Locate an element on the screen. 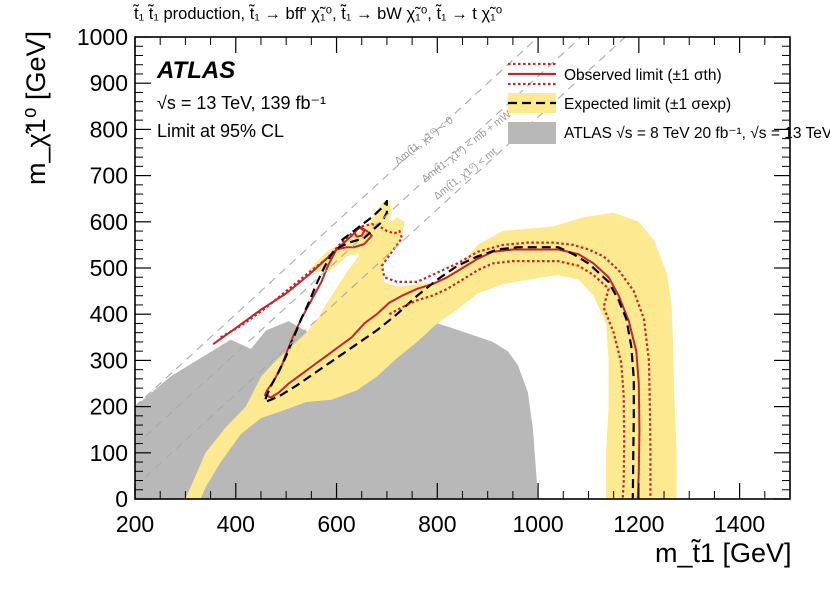 This screenshot has width=830, height=601. y-tick-label: 300 is located at coordinates (109, 360).